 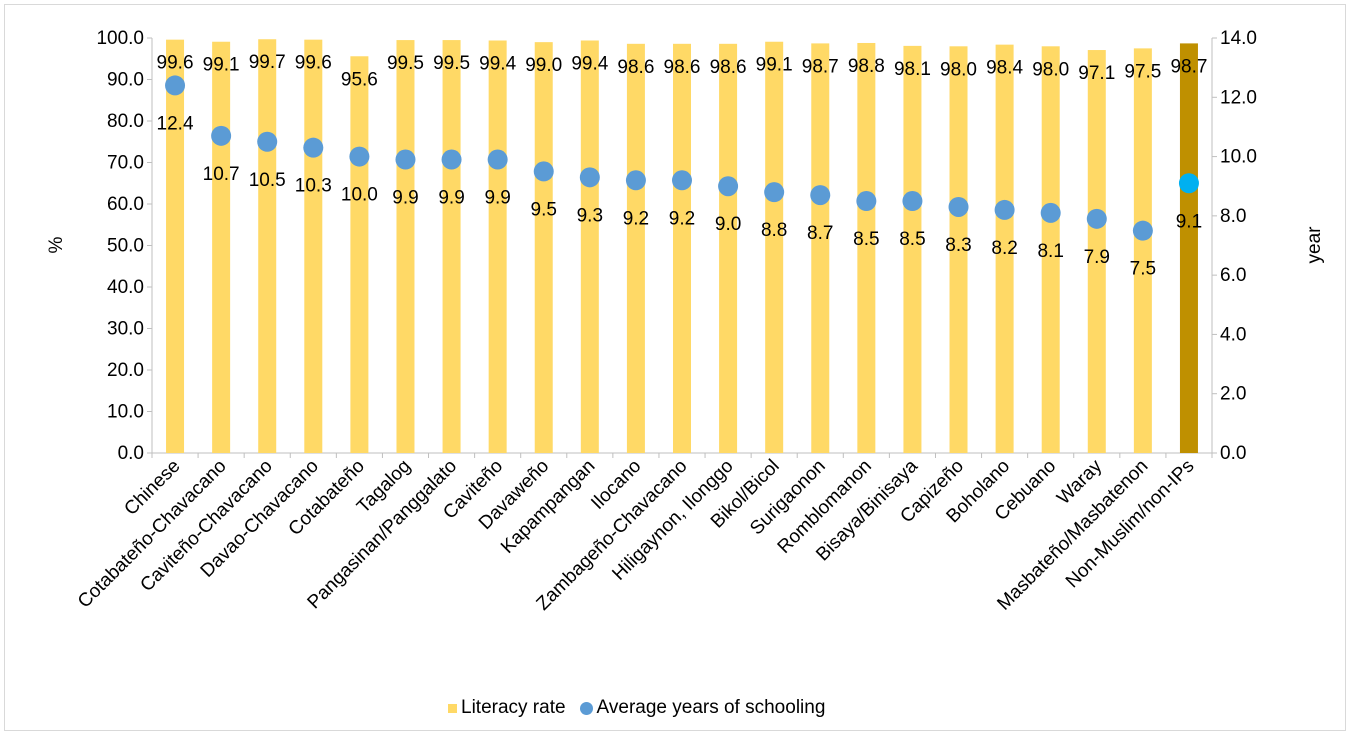 I want to click on literacy-data-label: 99.4, so click(x=497, y=63).